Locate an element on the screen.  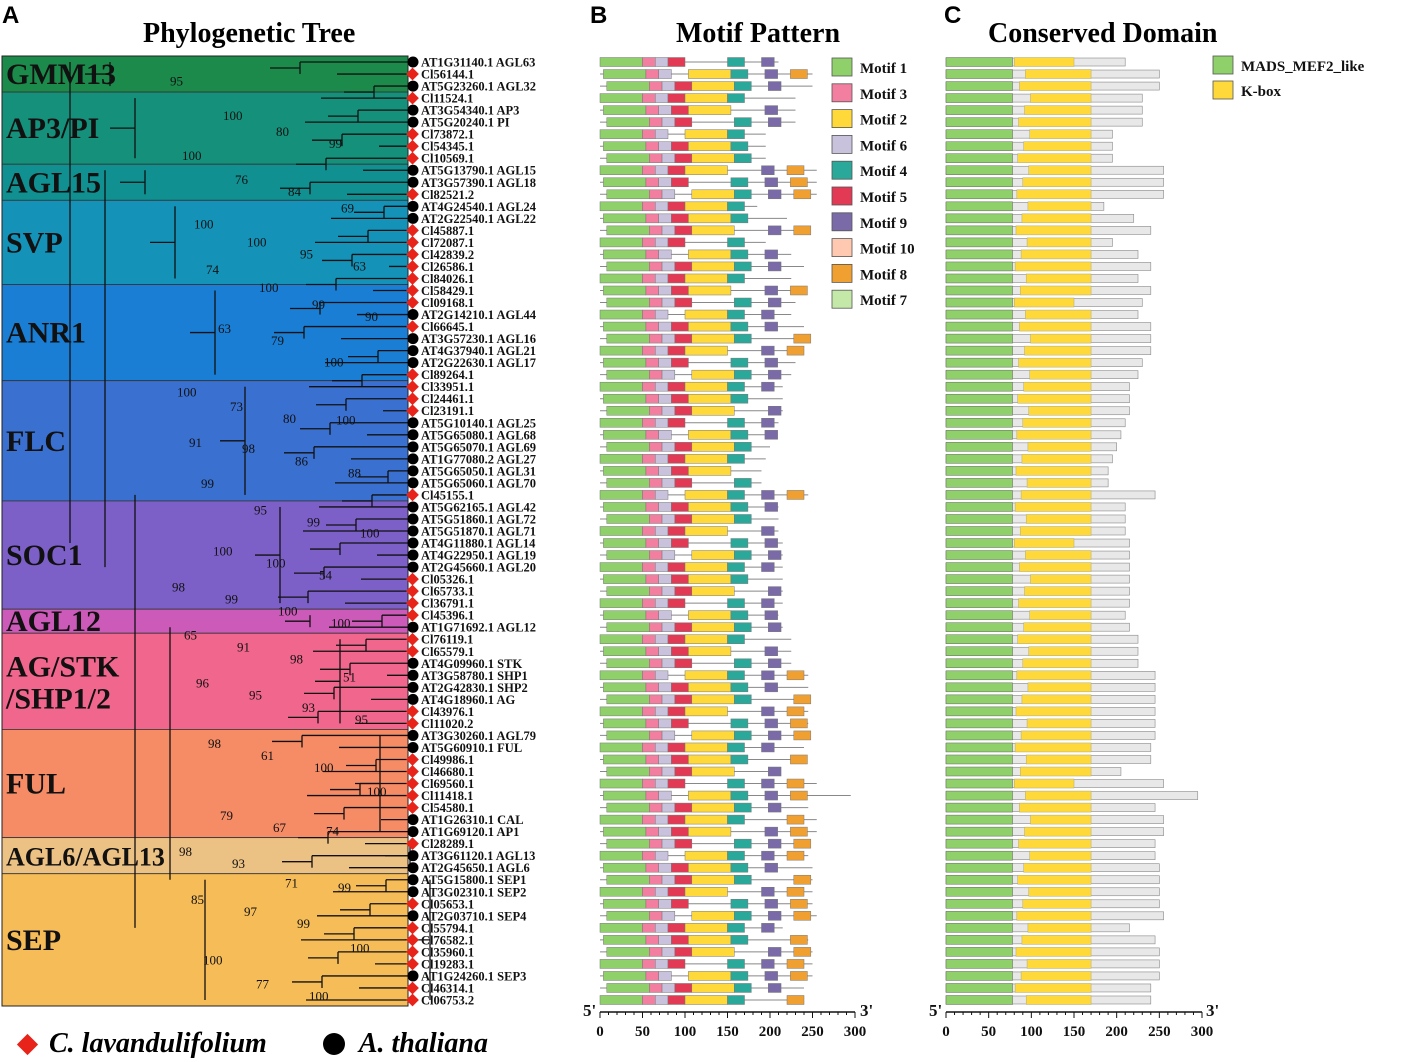
gene-label: AT4G09960.1 STK is located at coordinates (471, 664).